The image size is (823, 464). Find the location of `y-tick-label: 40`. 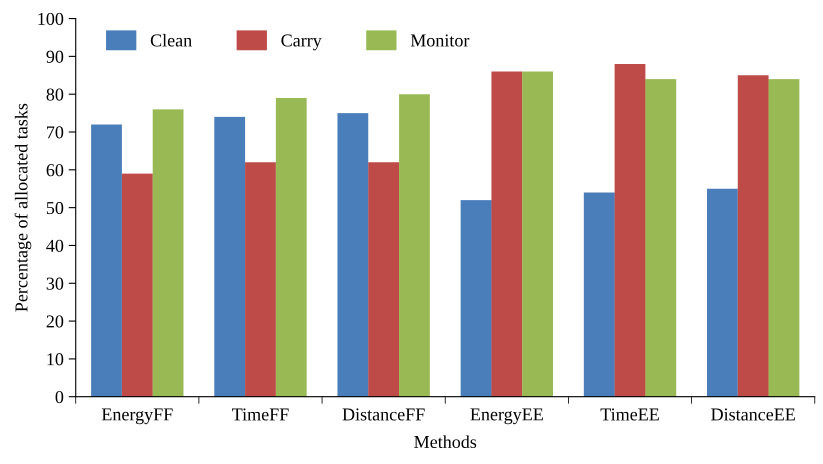

y-tick-label: 40 is located at coordinates (55, 246).